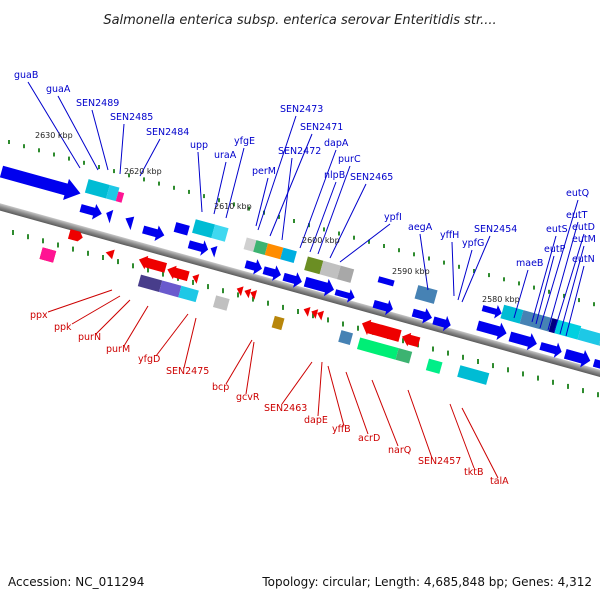  What do you see at coordinates (225, 155) in the screenshot?
I see `gene-label: uraA` at bounding box center [225, 155].